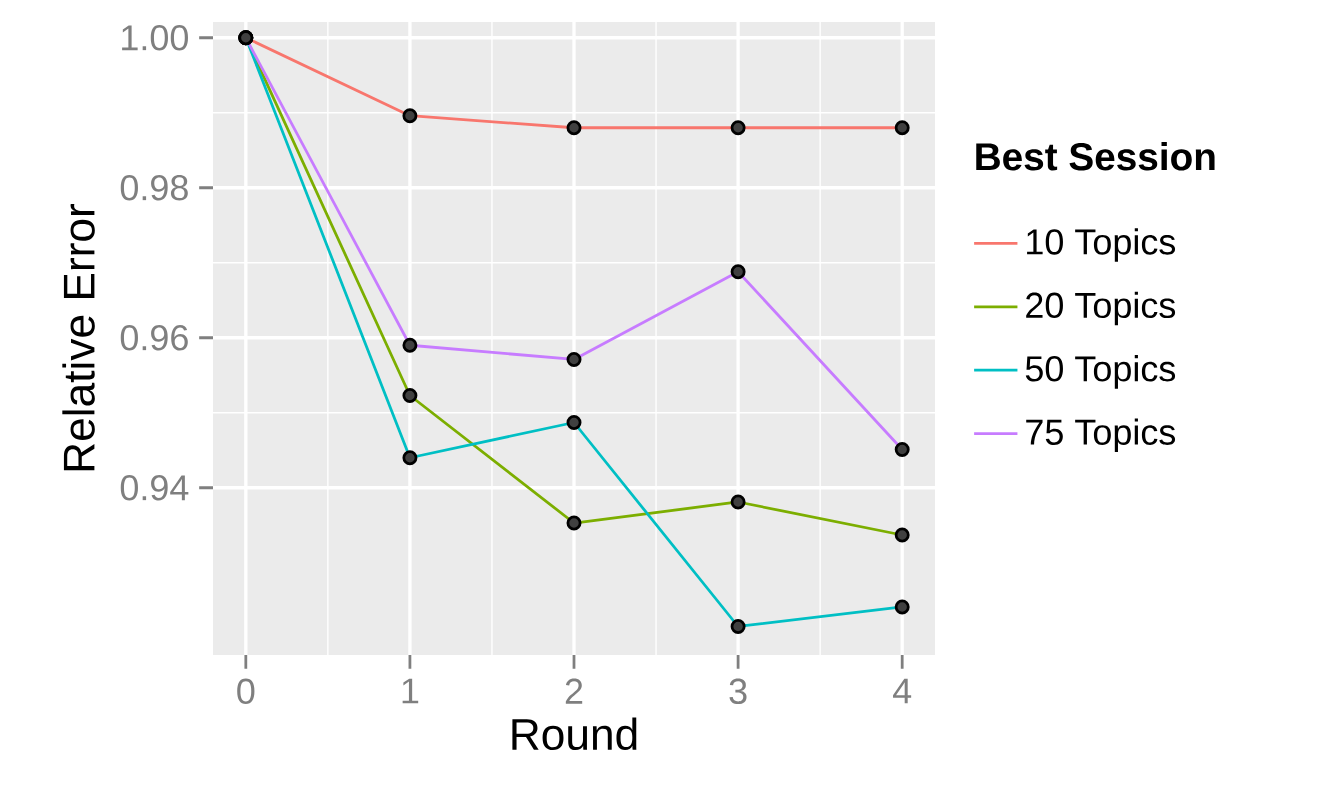 This screenshot has width=1318, height=795. What do you see at coordinates (738, 691) in the screenshot?
I see `x-tick-label: 3` at bounding box center [738, 691].